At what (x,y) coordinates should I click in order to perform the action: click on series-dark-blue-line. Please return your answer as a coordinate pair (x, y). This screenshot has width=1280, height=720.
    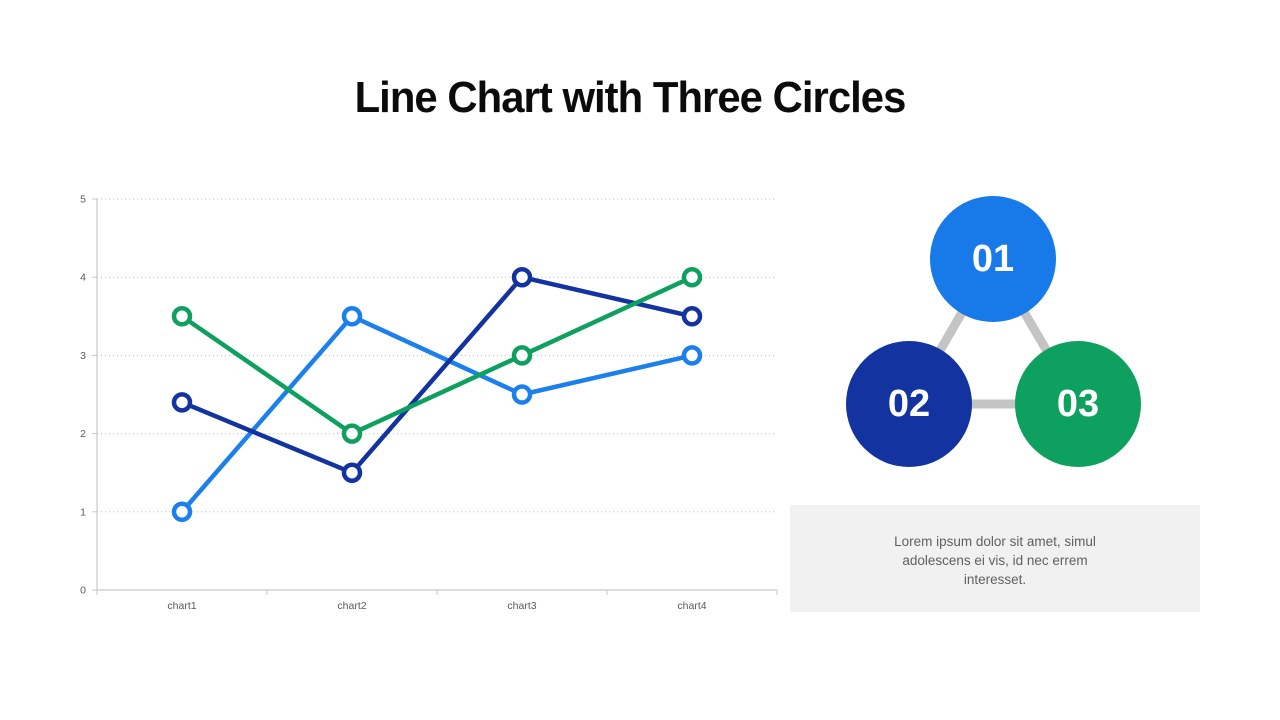
    Looking at the image, I should click on (437, 374).